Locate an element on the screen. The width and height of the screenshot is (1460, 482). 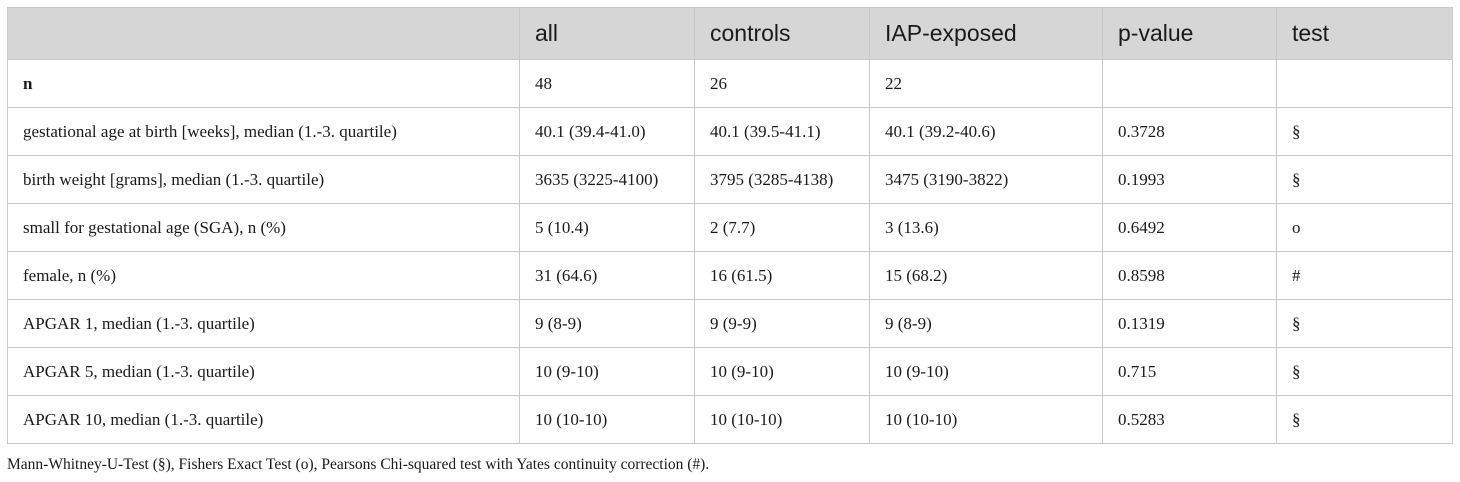
cell-all: 9 (8-9) is located at coordinates (607, 323).